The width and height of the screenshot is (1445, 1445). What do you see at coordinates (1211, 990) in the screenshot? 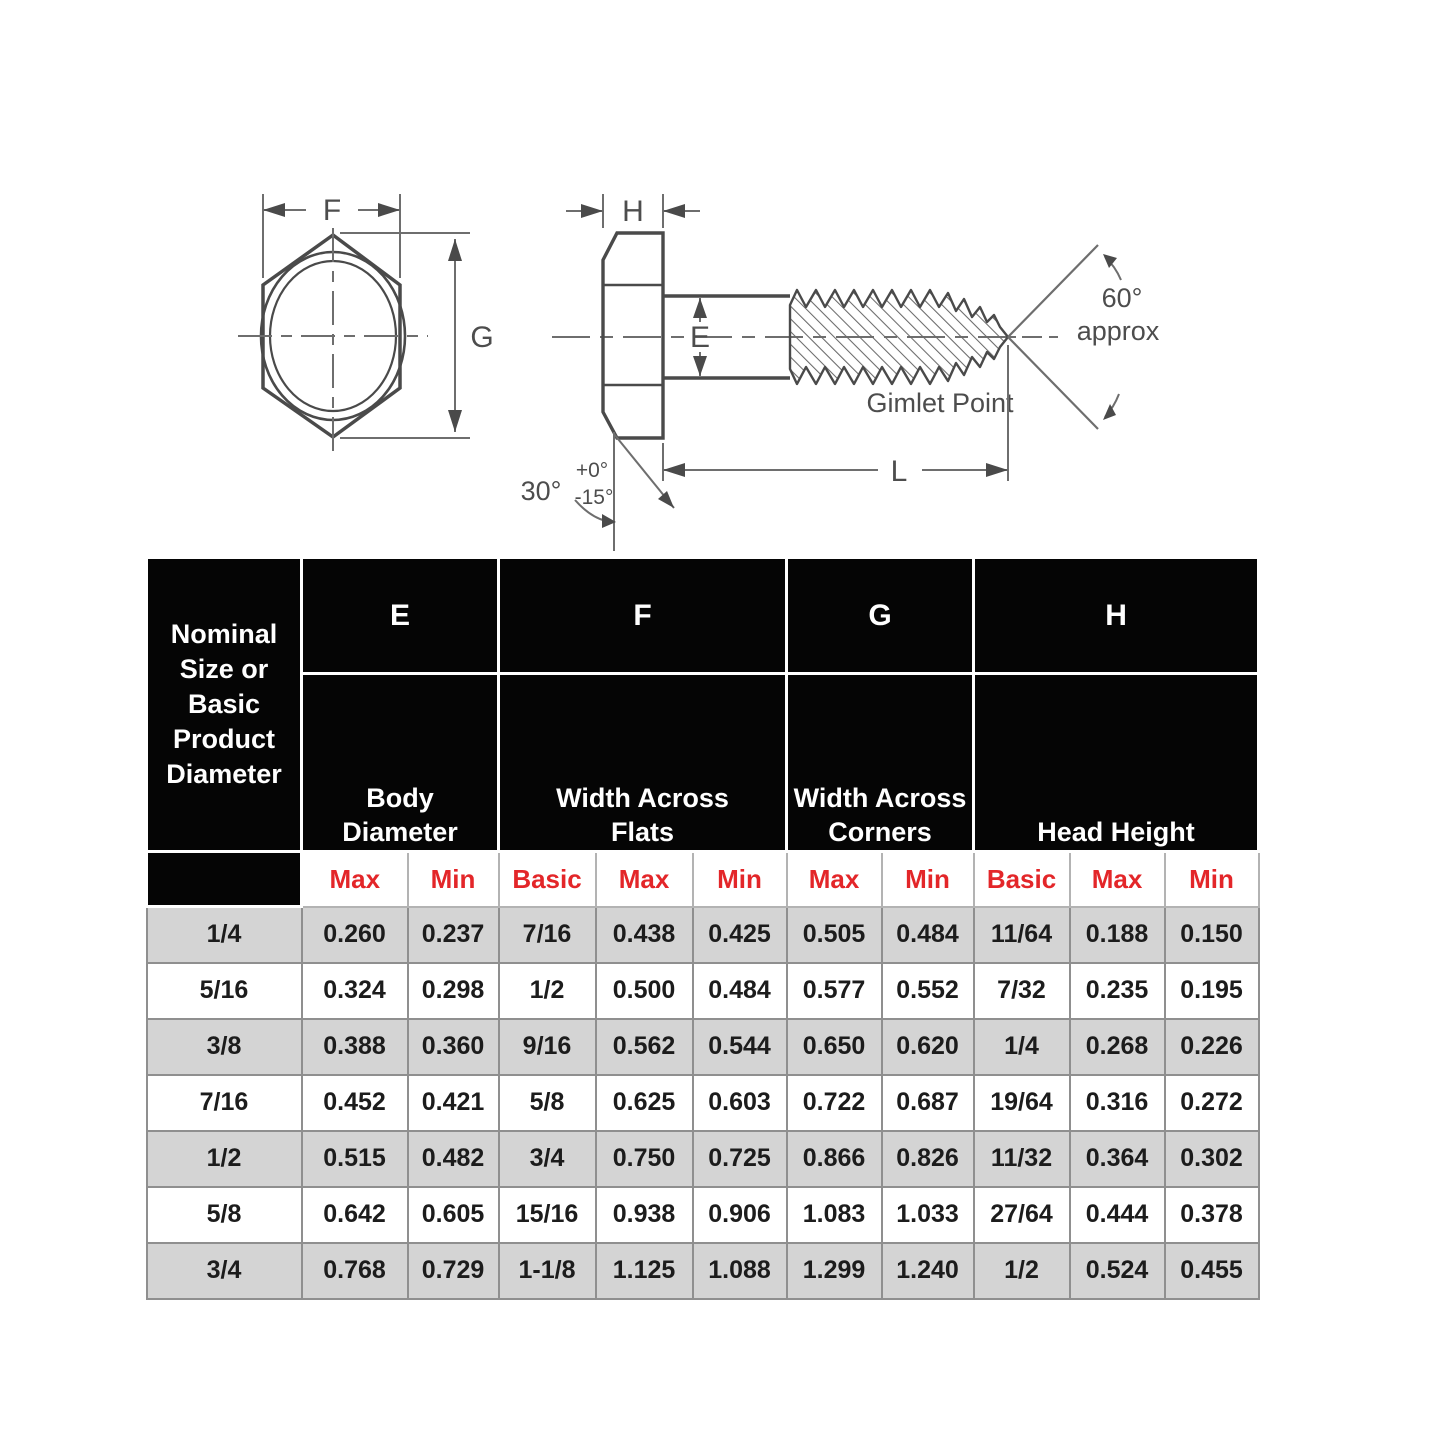
I see `value-cell: 0.195` at bounding box center [1211, 990].